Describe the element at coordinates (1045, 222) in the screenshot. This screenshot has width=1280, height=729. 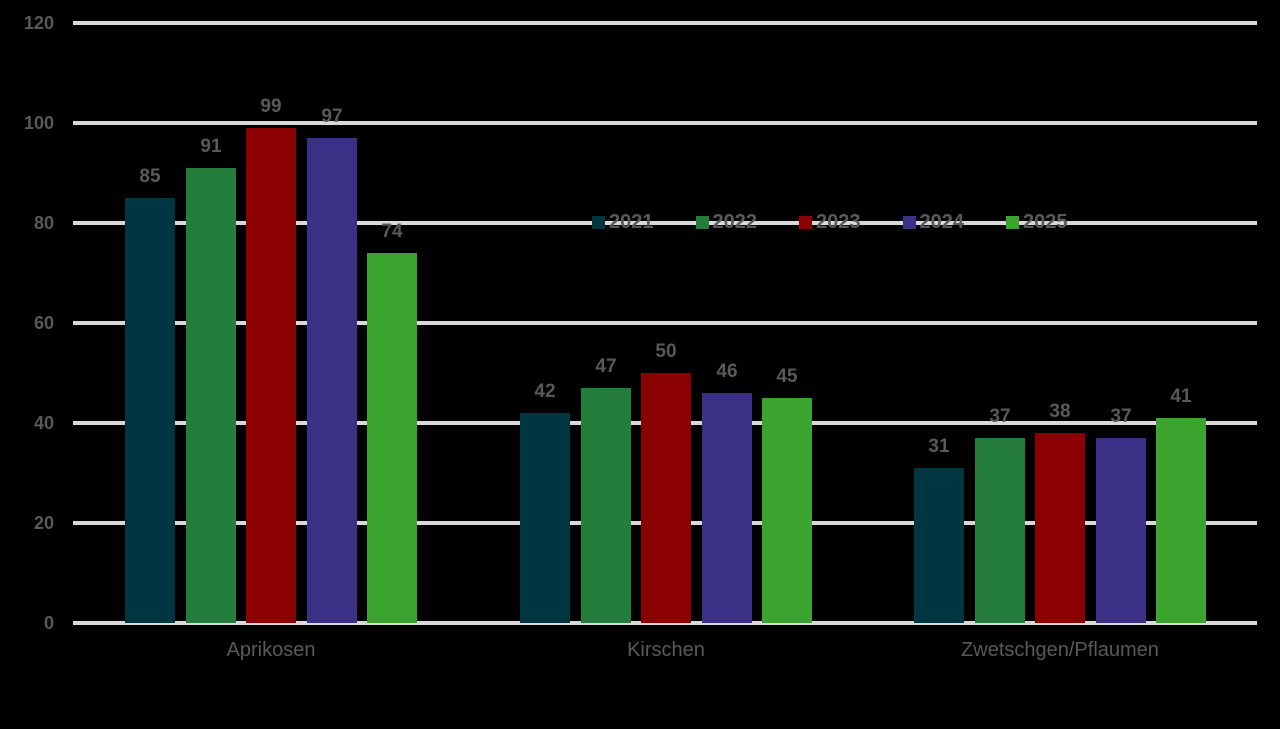
I see `legend-label: 2025` at that location.